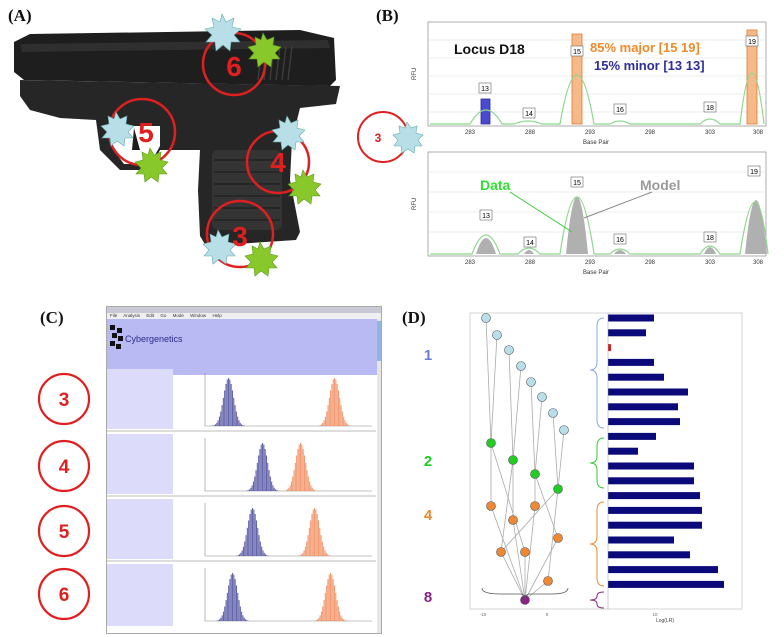 This screenshot has height=637, width=784. I want to click on group-2-brace, so click(597, 463).